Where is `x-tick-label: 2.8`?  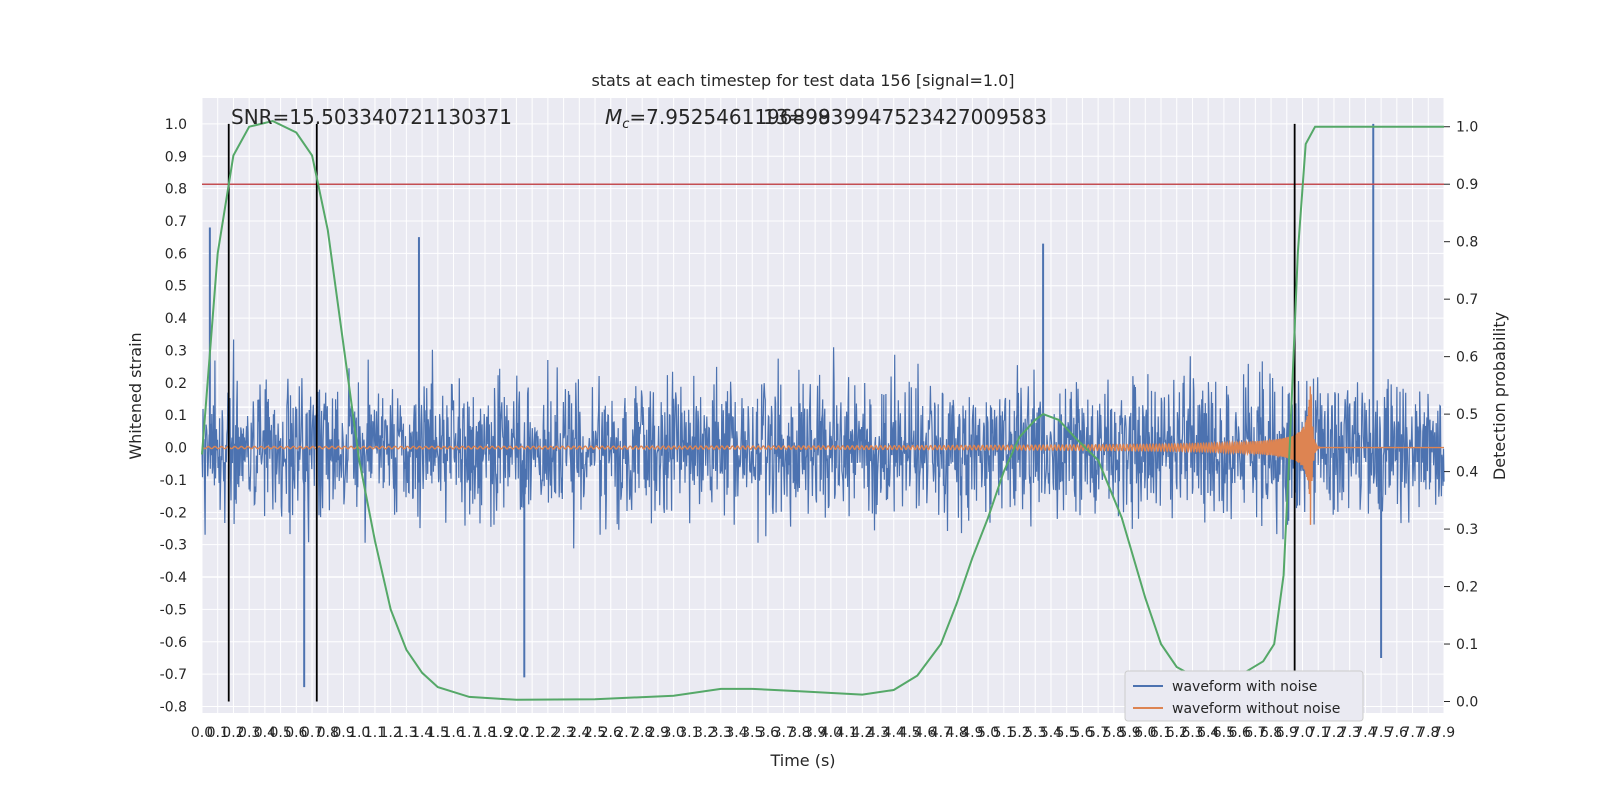
x-tick-label: 2.8 is located at coordinates (642, 733).